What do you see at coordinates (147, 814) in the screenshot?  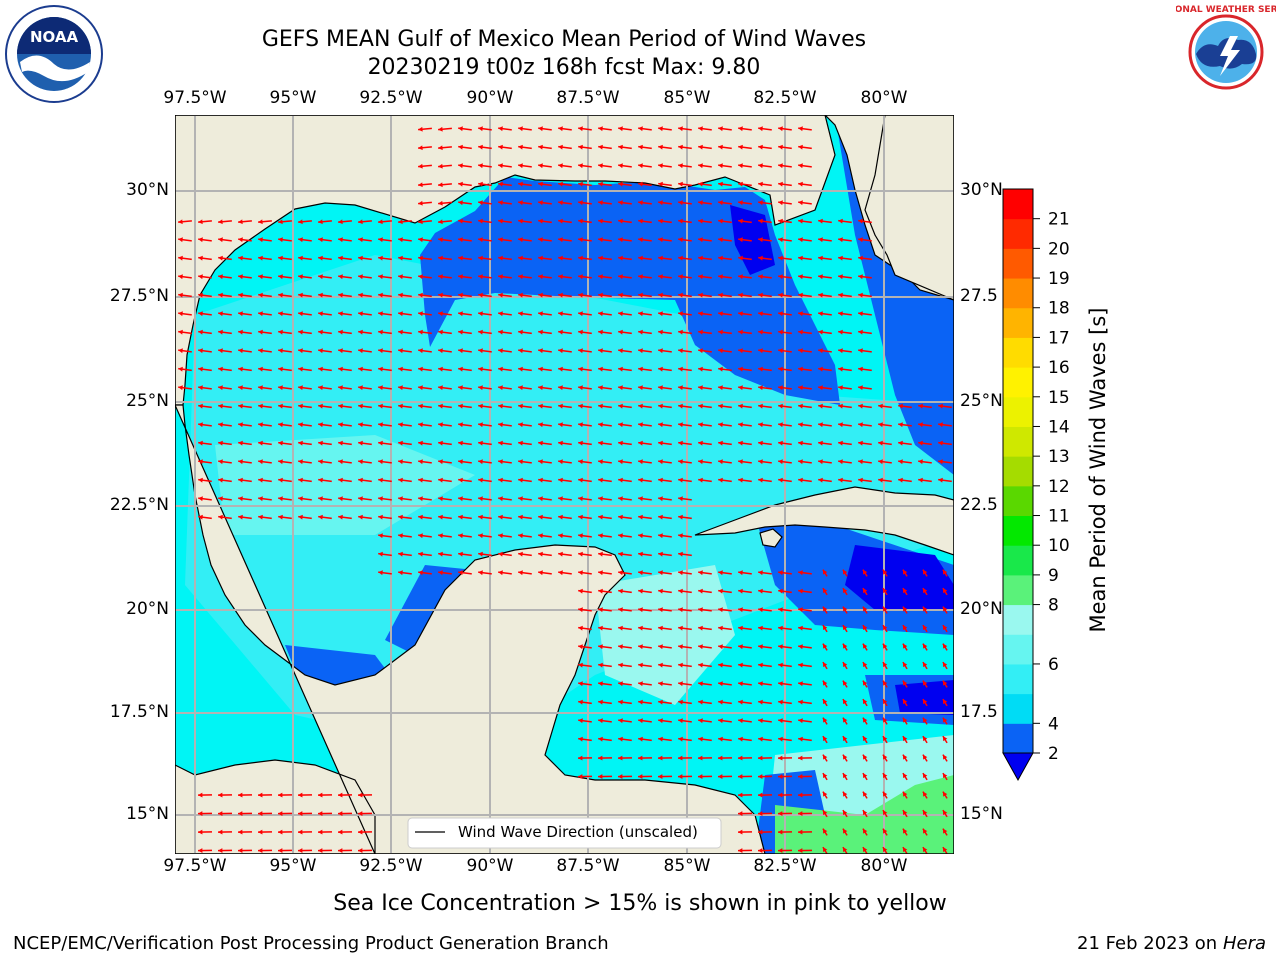 I see `lat-label-left: 15°N` at bounding box center [147, 814].